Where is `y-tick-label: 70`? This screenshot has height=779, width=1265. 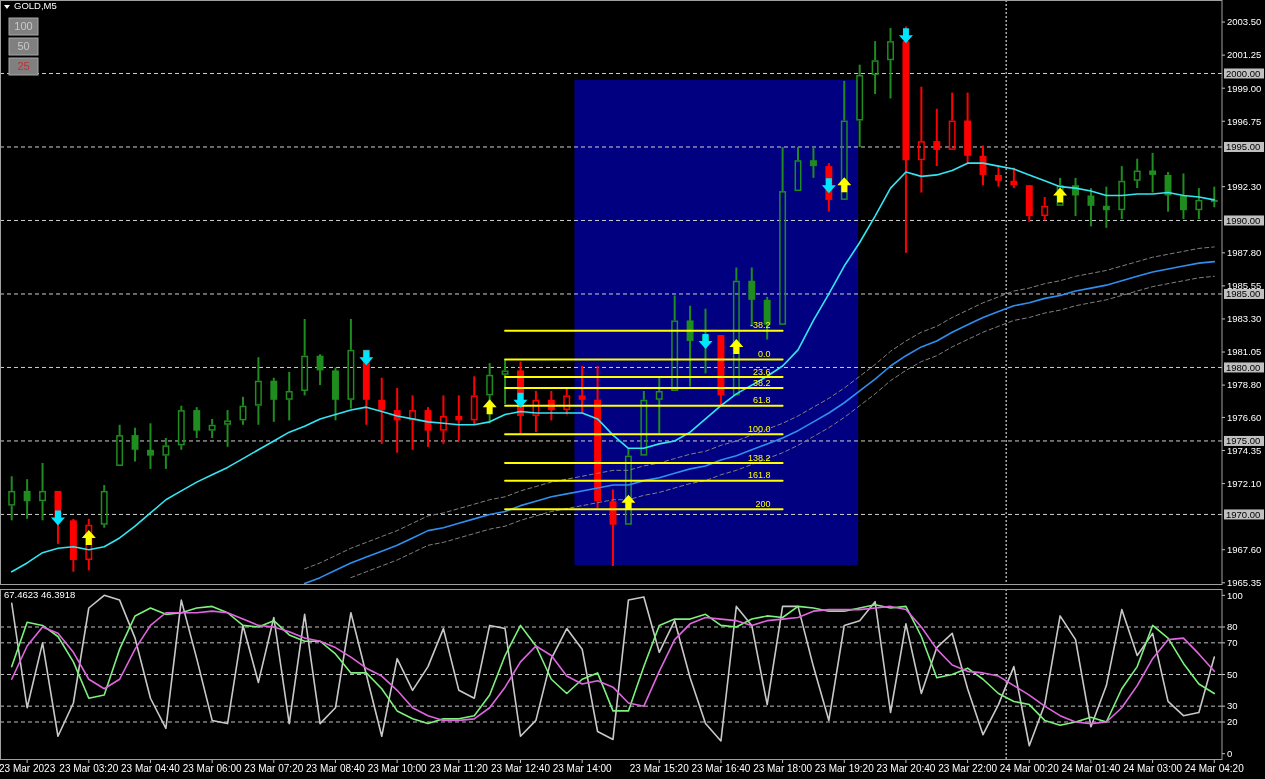
y-tick-label: 70 is located at coordinates (1232, 643).